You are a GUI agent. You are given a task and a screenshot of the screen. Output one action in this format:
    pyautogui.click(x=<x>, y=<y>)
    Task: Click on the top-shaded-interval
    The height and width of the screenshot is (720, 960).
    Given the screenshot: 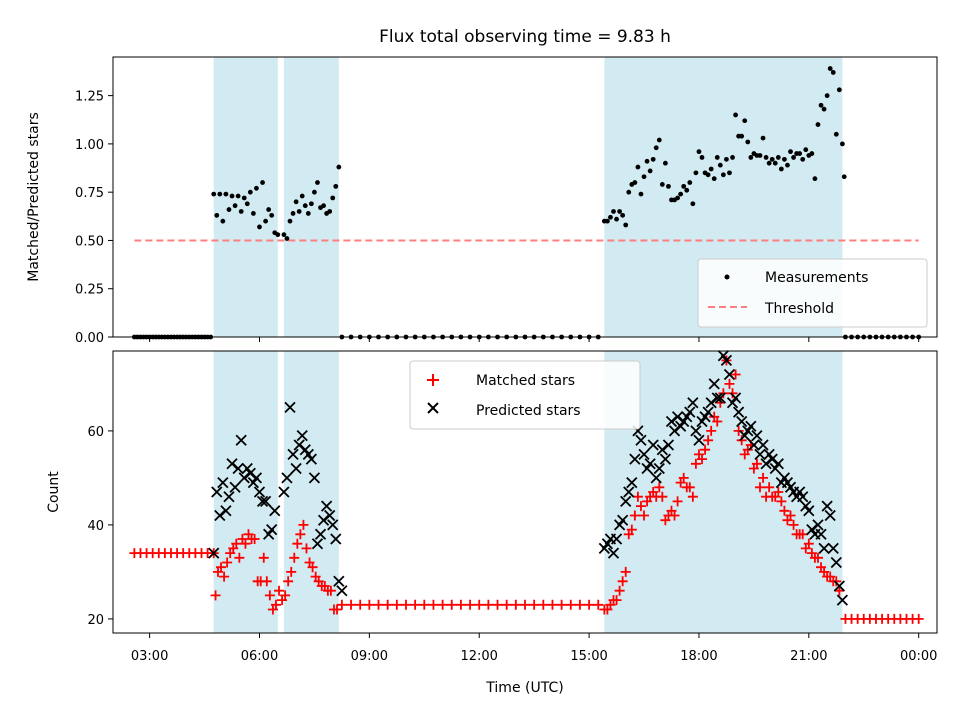 What is the action you would take?
    pyautogui.click(x=311, y=197)
    